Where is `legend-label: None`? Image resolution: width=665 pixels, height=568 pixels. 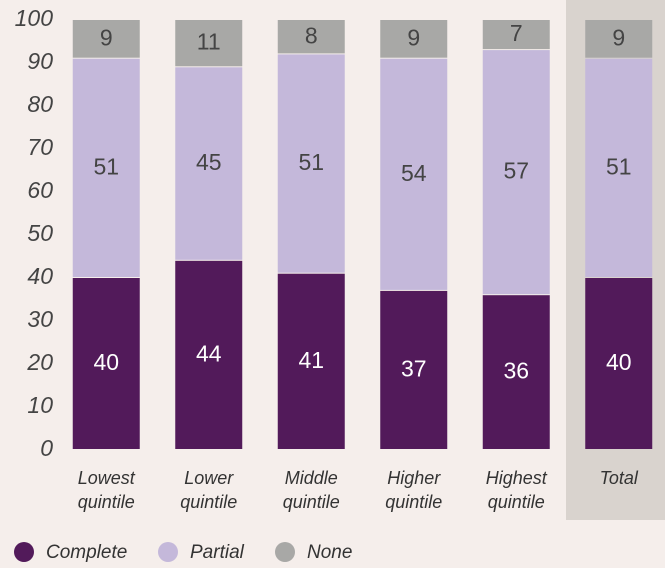
legend-label: None is located at coordinates (329, 552).